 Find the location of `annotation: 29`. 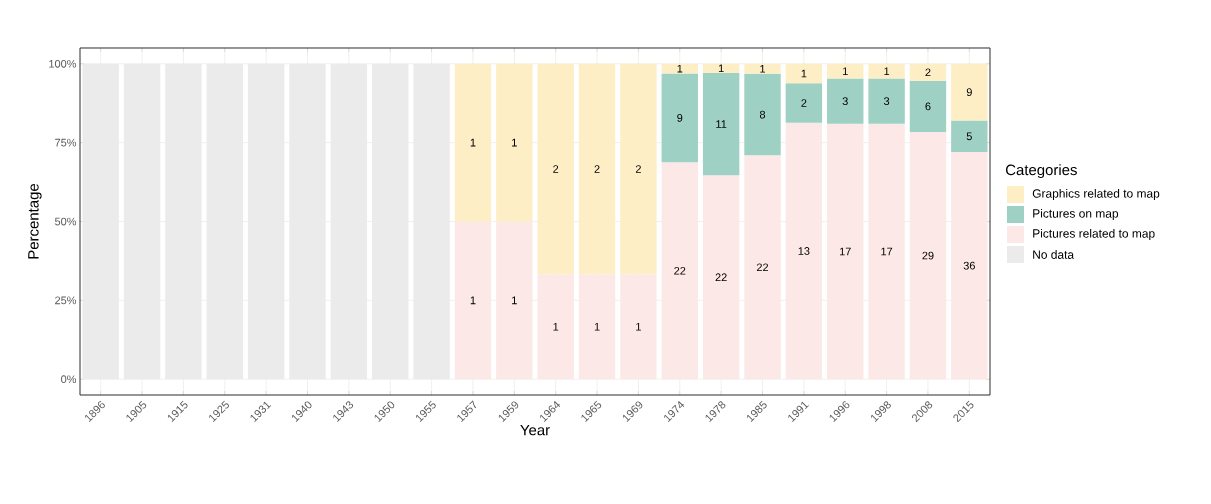

annotation: 29 is located at coordinates (928, 255).